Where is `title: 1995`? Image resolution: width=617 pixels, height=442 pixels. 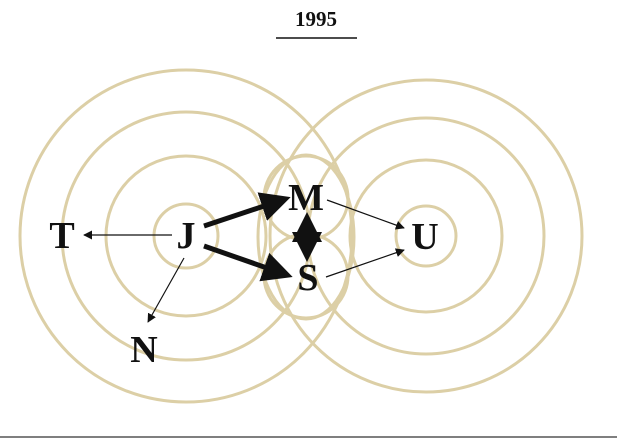 title: 1995 is located at coordinates (316, 19).